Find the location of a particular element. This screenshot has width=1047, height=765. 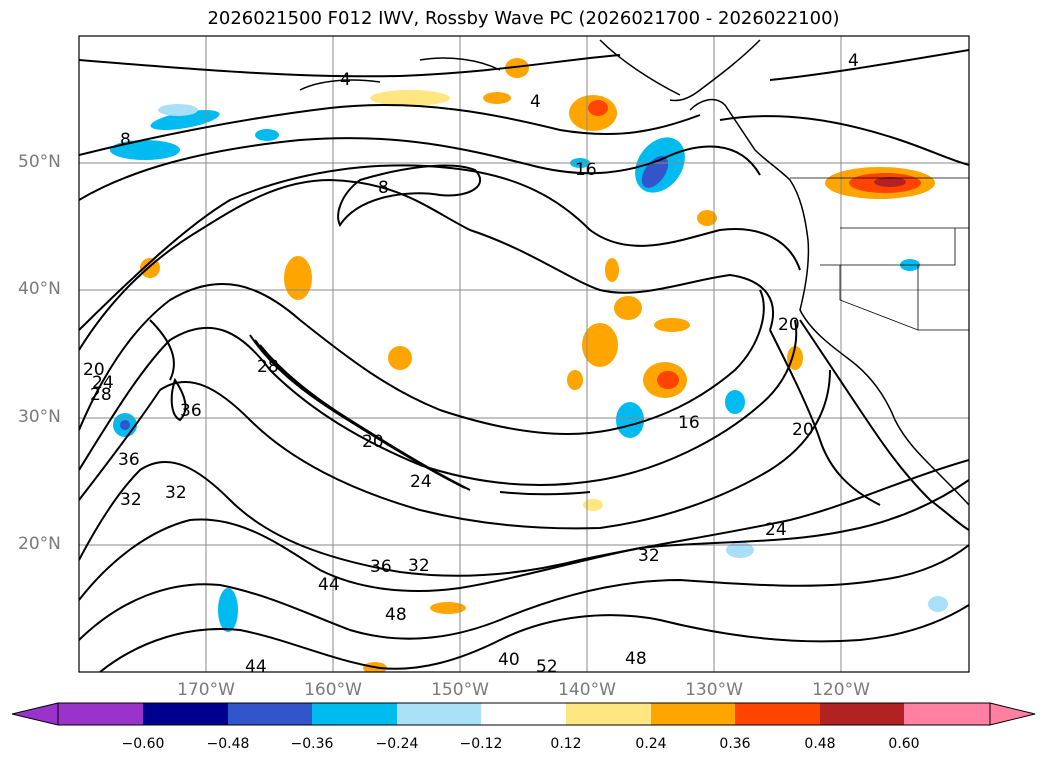

contour-label: 40 is located at coordinates (509, 660).